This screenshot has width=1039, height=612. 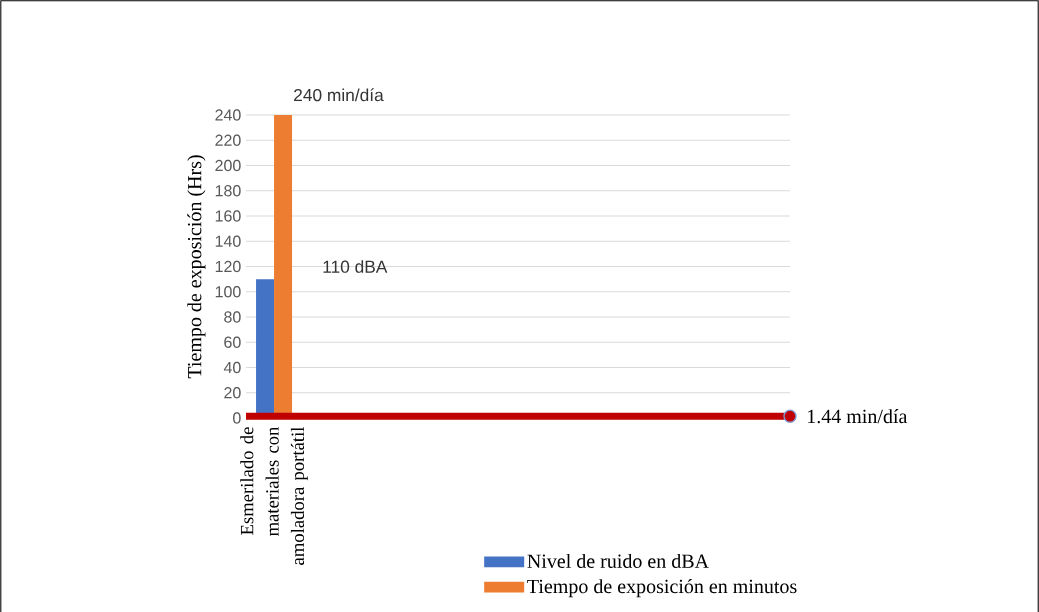 I want to click on y-axis-title: Tiempo de exposición (Hrs), so click(x=196, y=267).